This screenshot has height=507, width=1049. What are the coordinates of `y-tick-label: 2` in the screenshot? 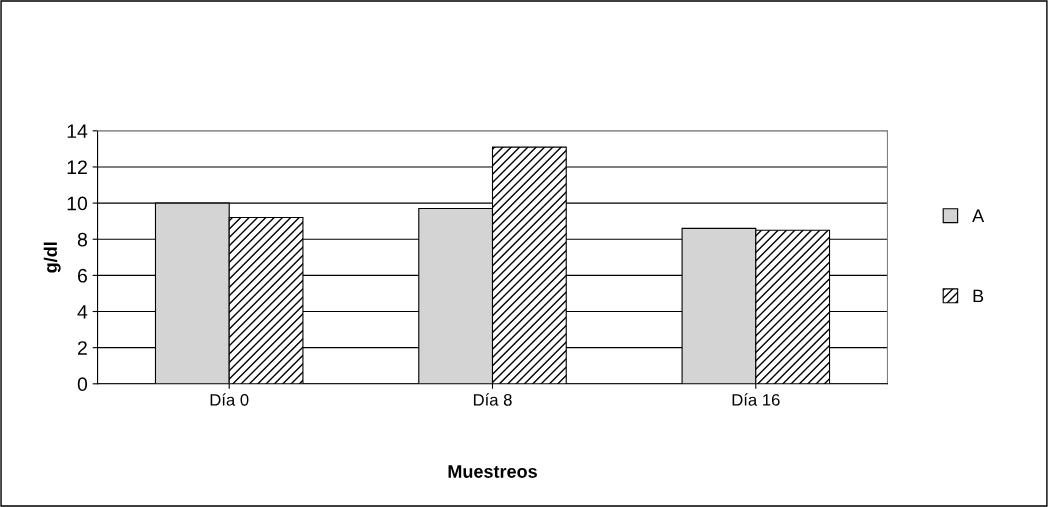 It's located at (82, 348).